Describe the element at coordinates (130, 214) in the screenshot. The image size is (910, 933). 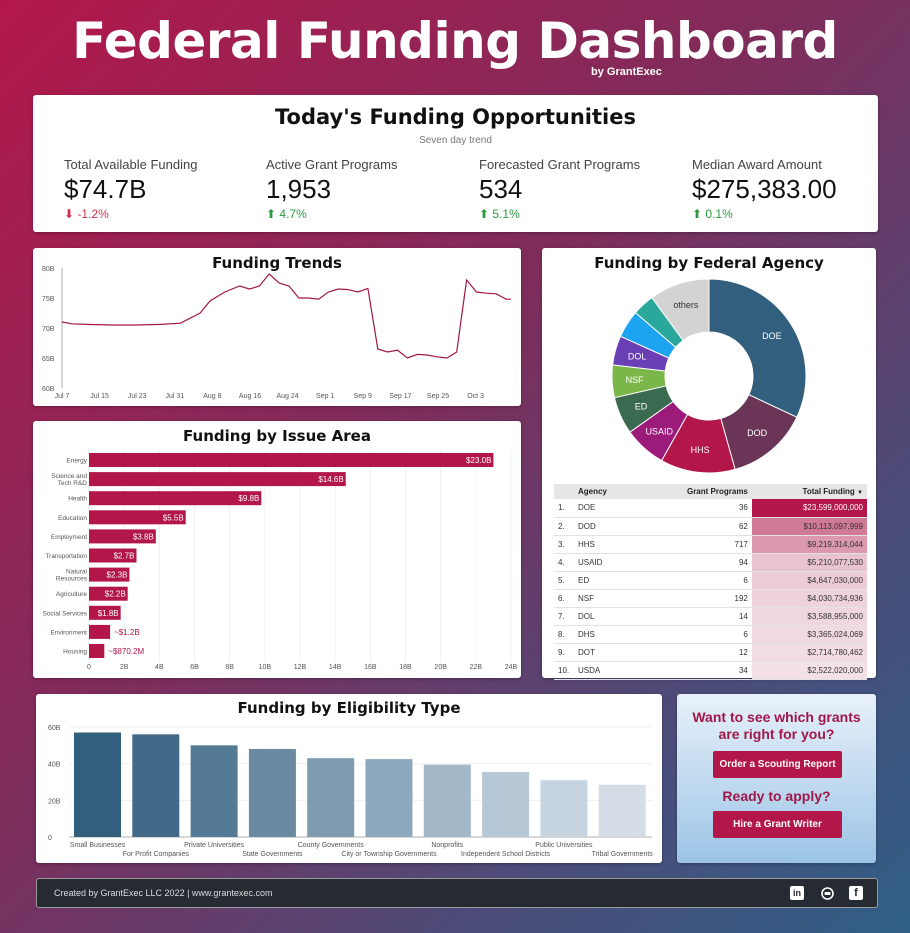
I see `kpi-delta: ⬇ -1.2%` at that location.